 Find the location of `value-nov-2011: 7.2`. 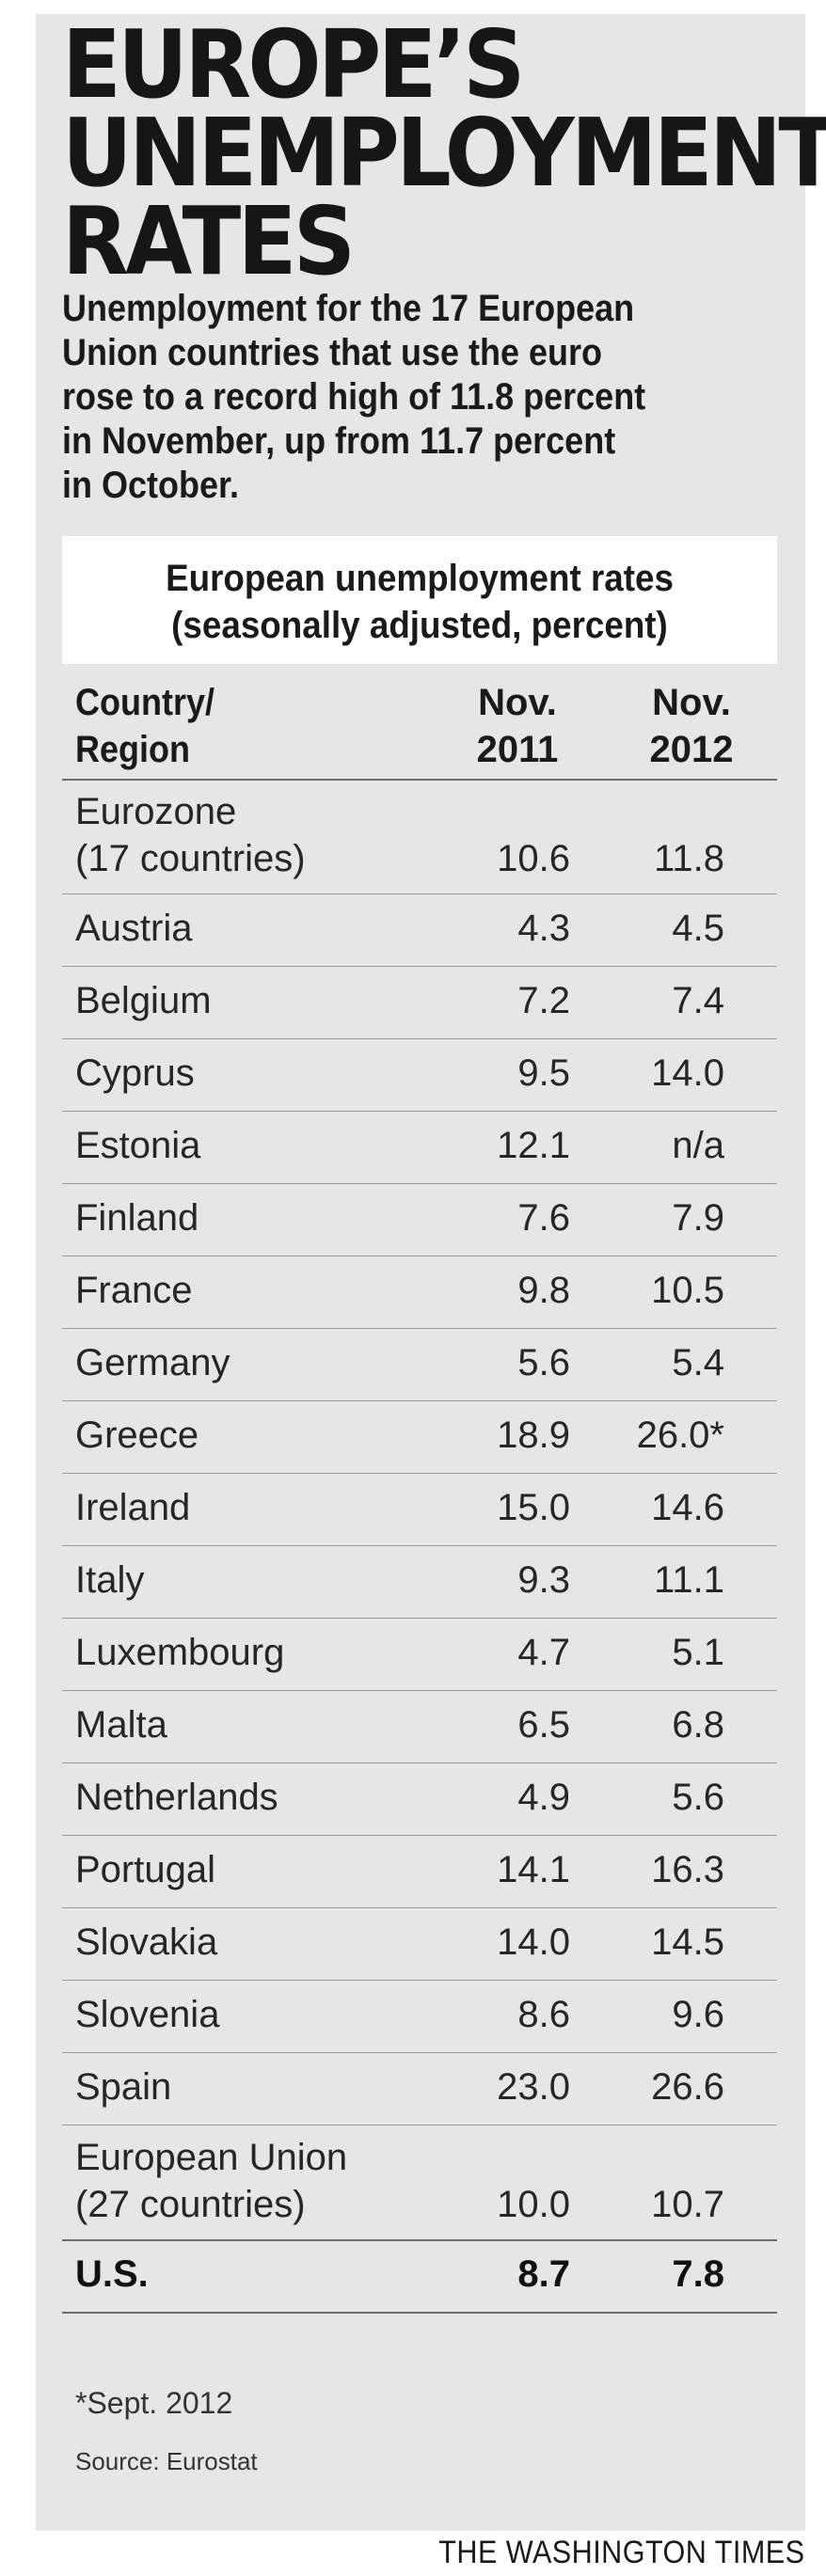

value-nov-2011: 7.2 is located at coordinates (543, 1000).